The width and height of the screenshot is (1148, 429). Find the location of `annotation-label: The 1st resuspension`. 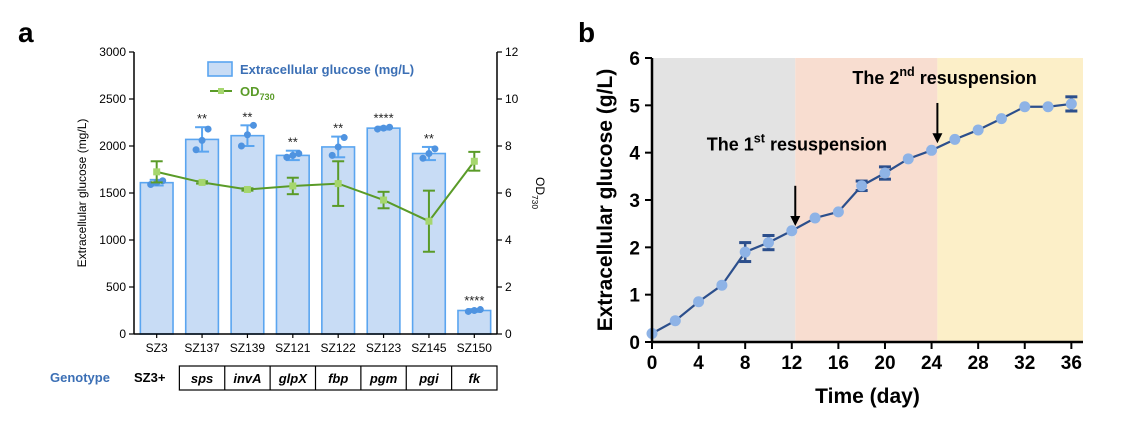

annotation-label: The 1st resuspension is located at coordinates (797, 142).